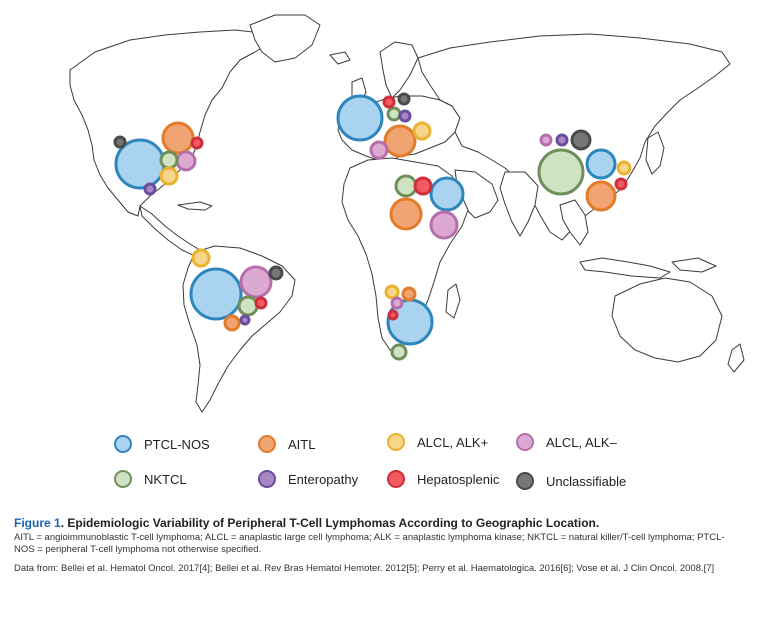 The width and height of the screenshot is (759, 627). What do you see at coordinates (201, 258) in the screenshot?
I see `marker-south-america-alk-pos` at bounding box center [201, 258].